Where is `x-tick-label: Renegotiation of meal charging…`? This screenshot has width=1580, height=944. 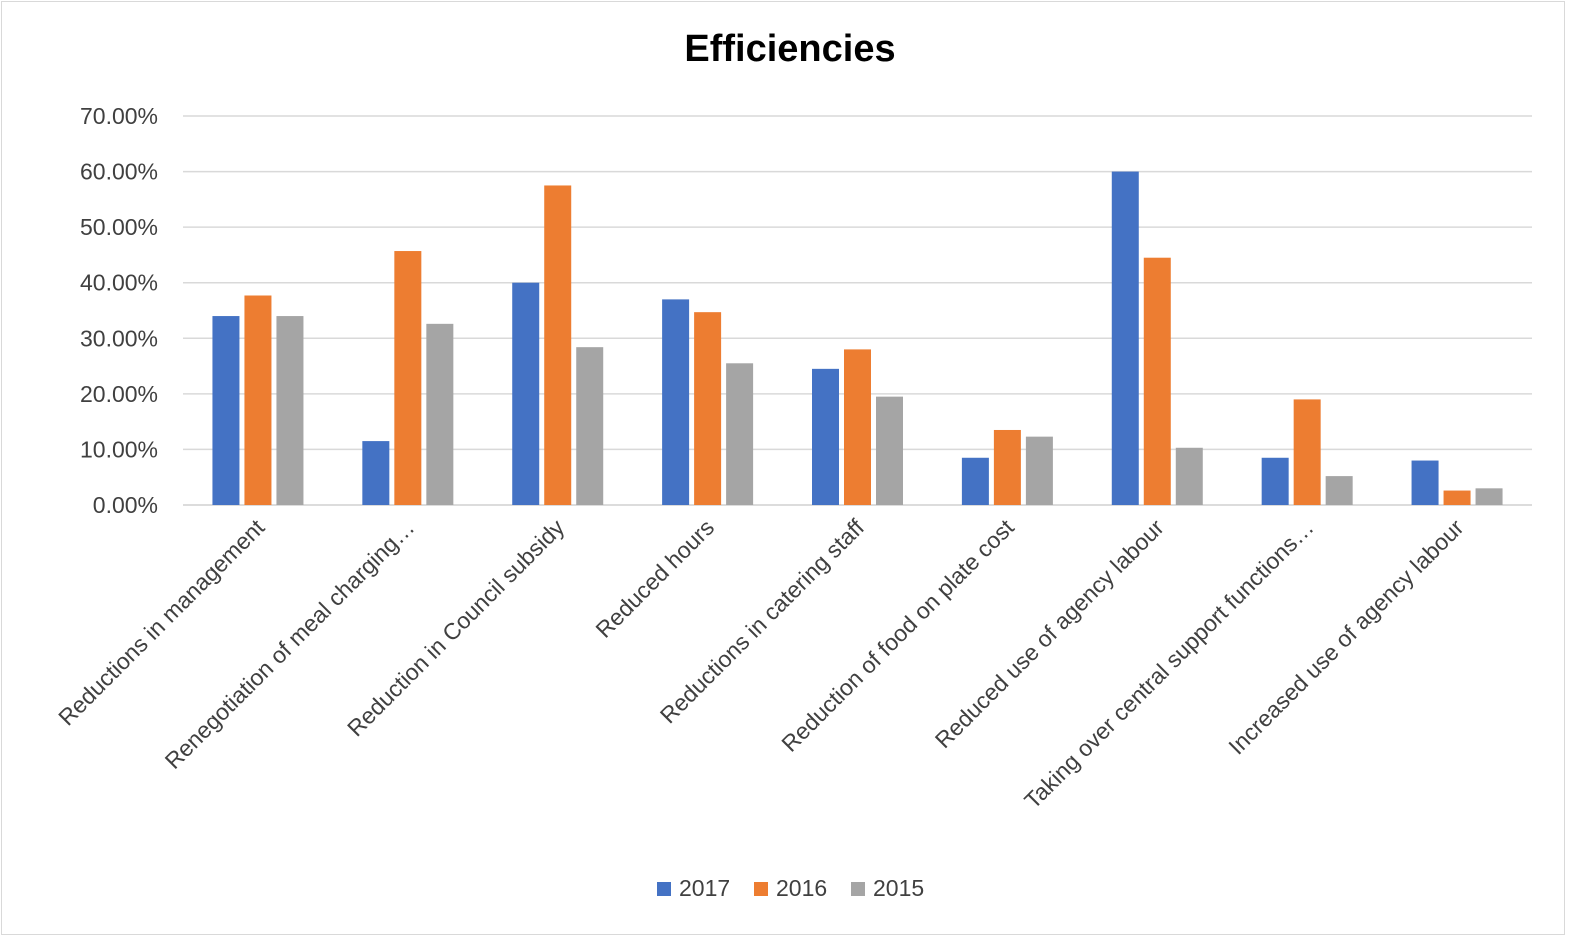 x-tick-label: Renegotiation of meal charging… is located at coordinates (290, 644).